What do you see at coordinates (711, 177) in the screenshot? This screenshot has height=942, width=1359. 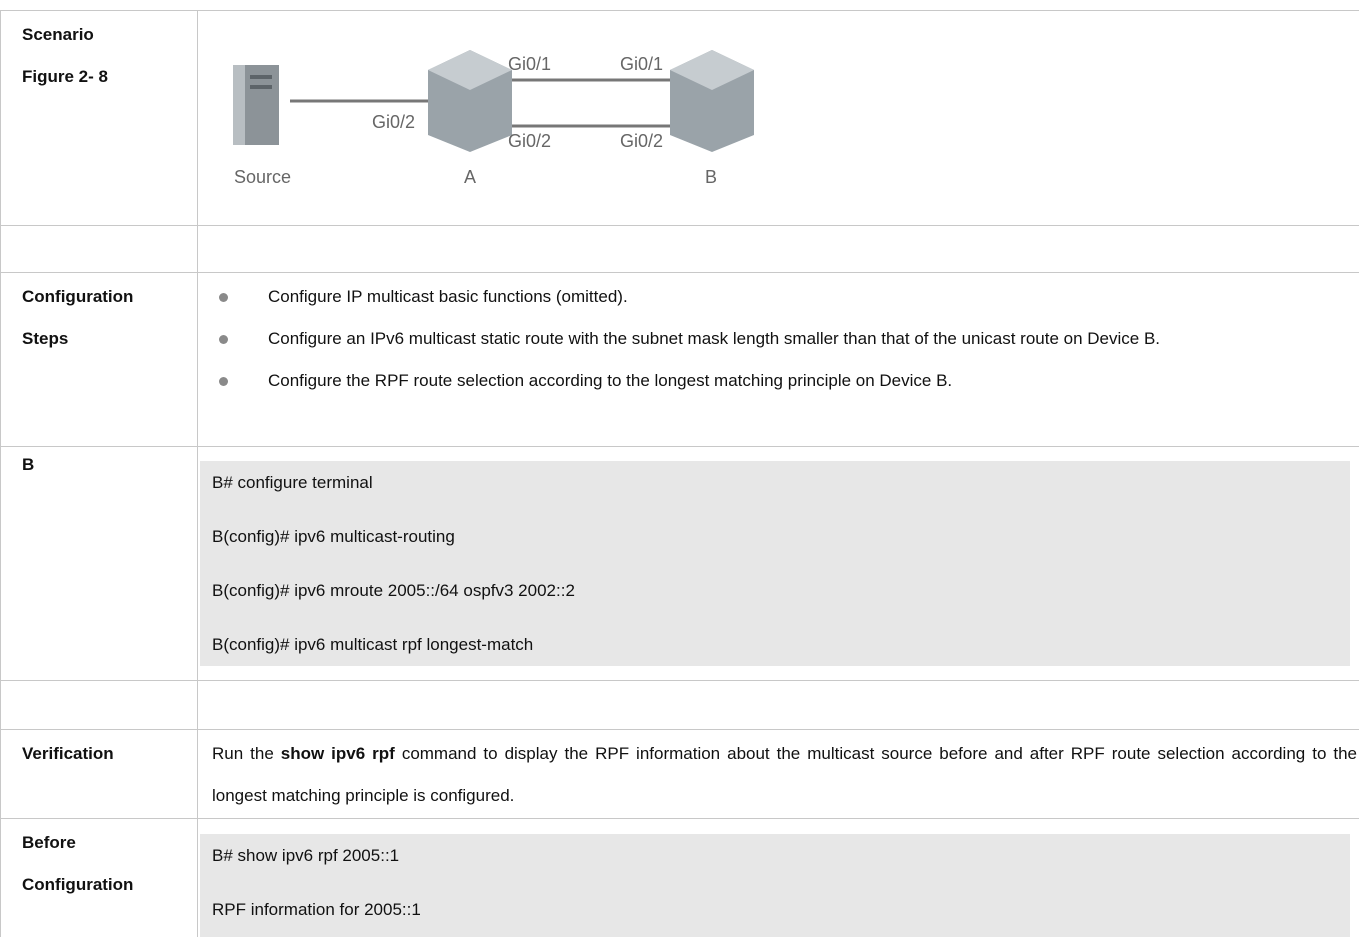 I see `device-label: B` at bounding box center [711, 177].